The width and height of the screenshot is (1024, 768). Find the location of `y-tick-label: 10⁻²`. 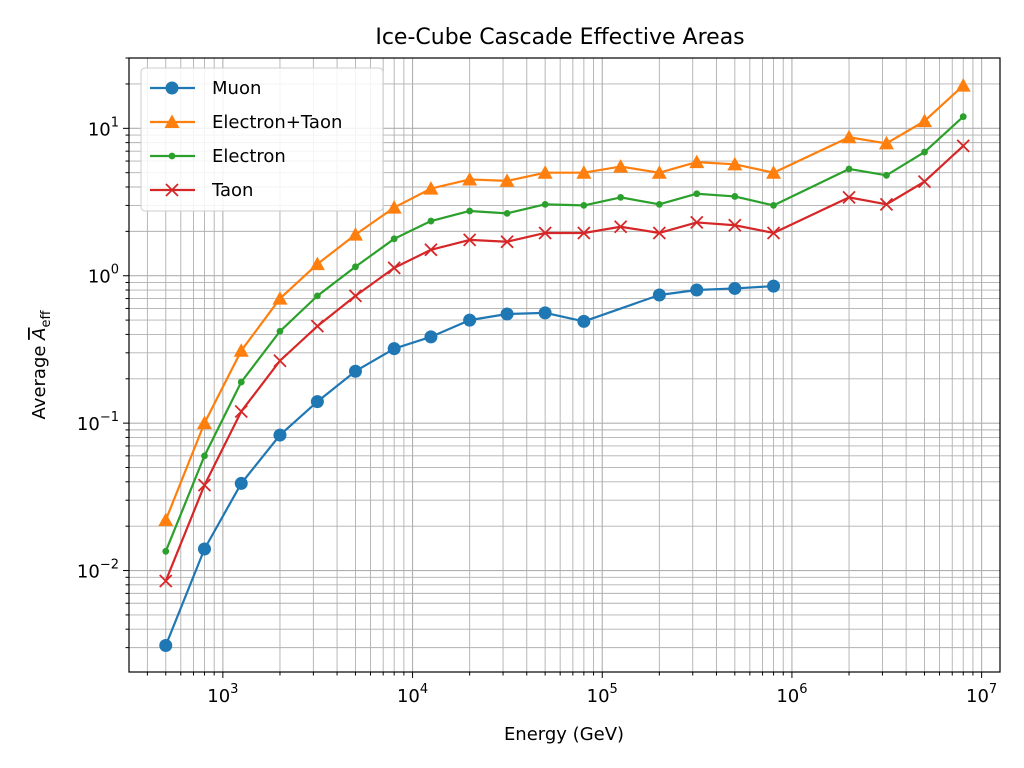

y-tick-label: 10⁻² is located at coordinates (98, 570).